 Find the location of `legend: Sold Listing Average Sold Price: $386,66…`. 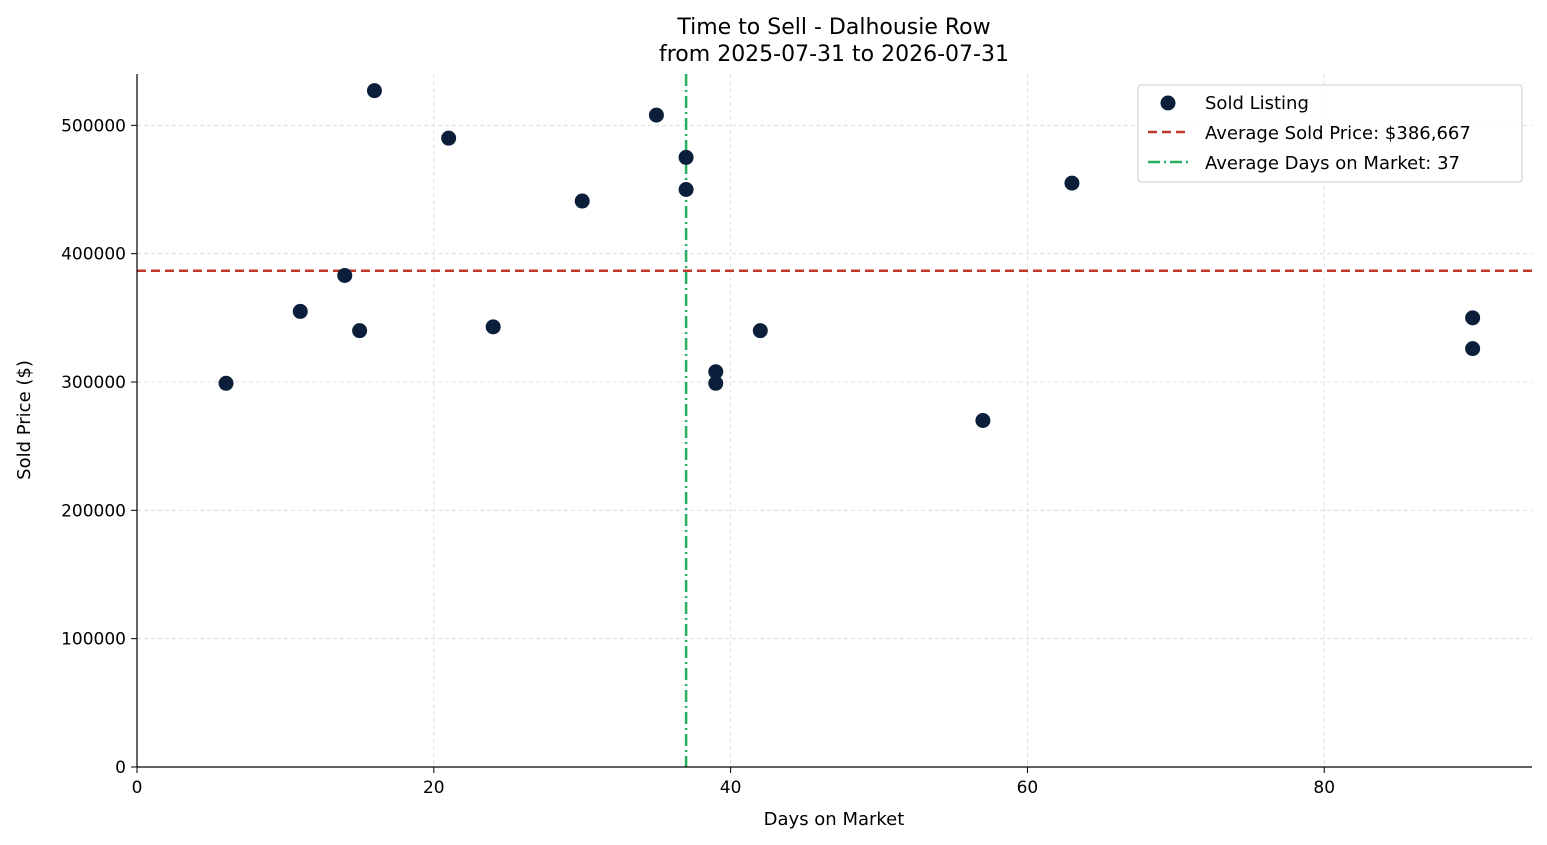

legend: Sold Listing Average Sold Price: $386,66… is located at coordinates (1330, 133).